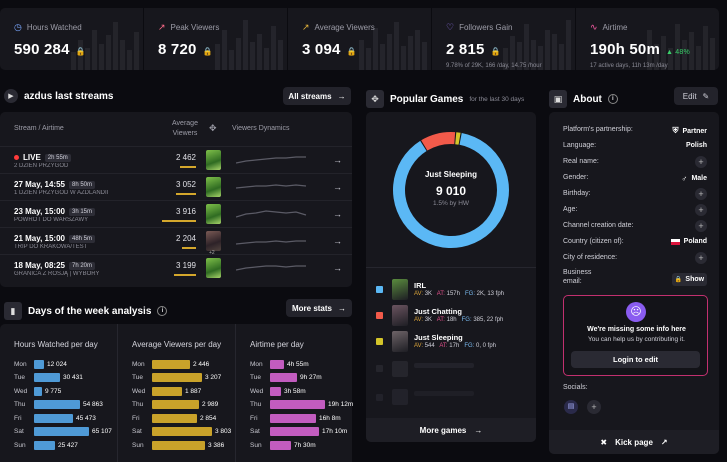 The image size is (727, 462). Describe the element at coordinates (185, 184) in the screenshot. I see `stream-viewers: 3 052` at that location.